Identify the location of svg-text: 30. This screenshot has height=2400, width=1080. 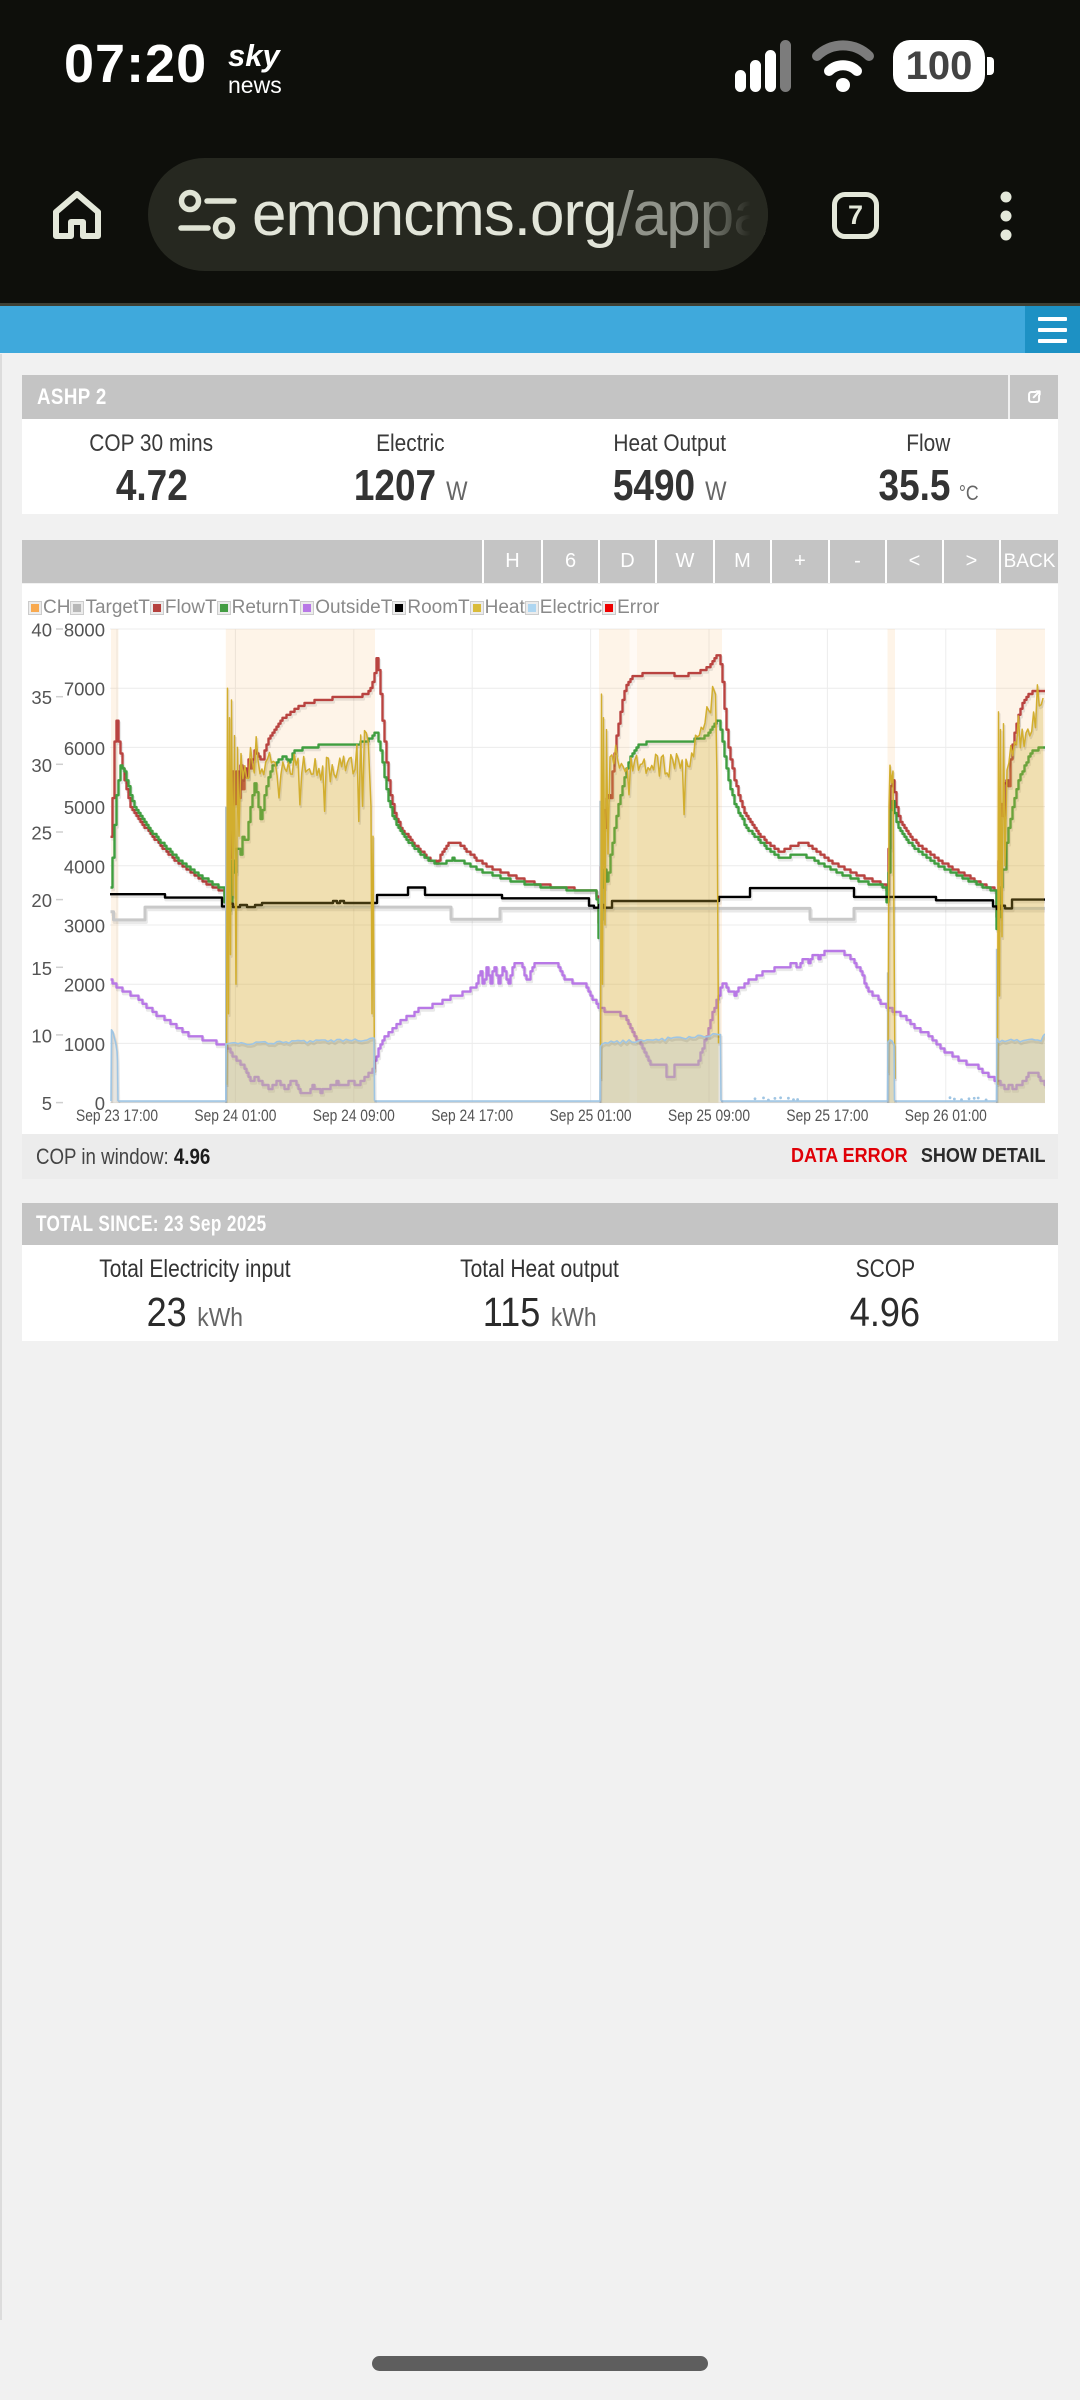
(41, 765).